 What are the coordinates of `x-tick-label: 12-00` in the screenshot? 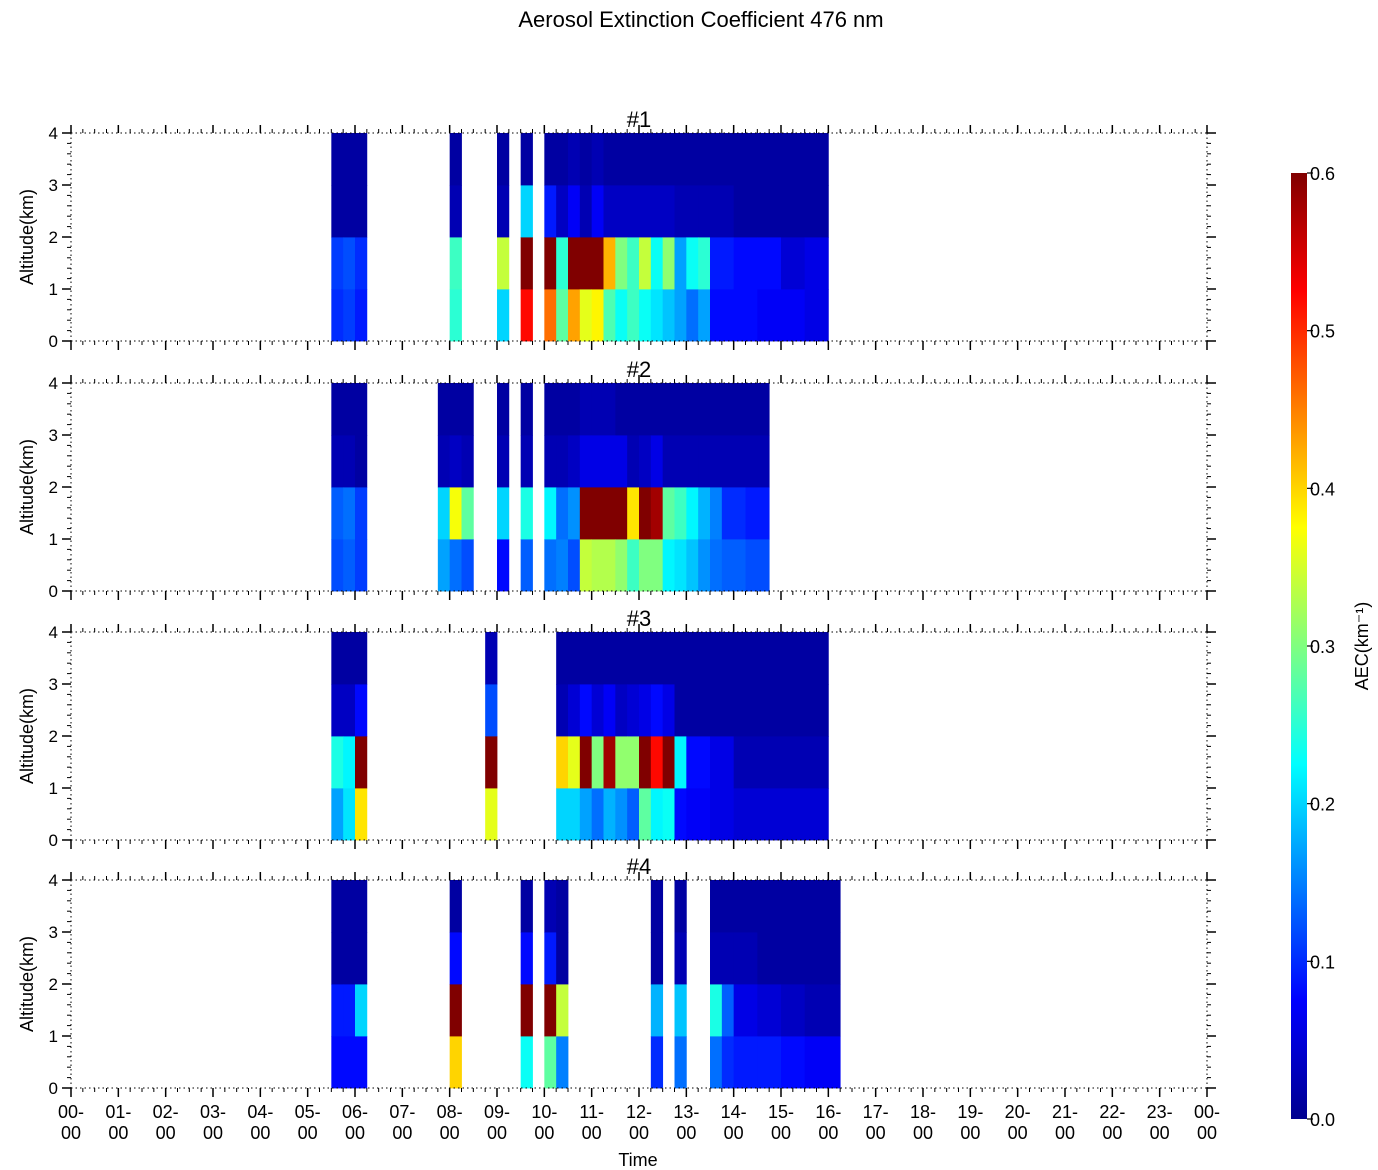 It's located at (639, 1122).